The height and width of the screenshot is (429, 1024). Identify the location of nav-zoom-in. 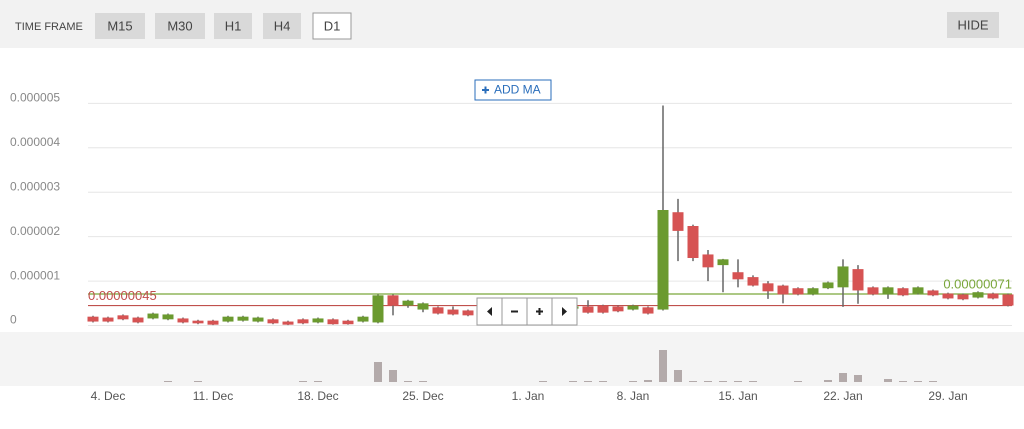
(539, 311).